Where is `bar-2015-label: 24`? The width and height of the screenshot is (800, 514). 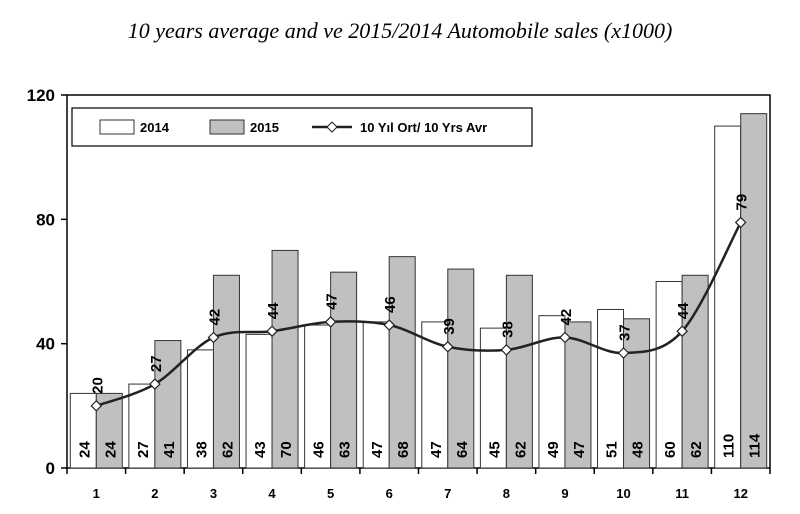
bar-2015-label: 24 is located at coordinates (110, 449).